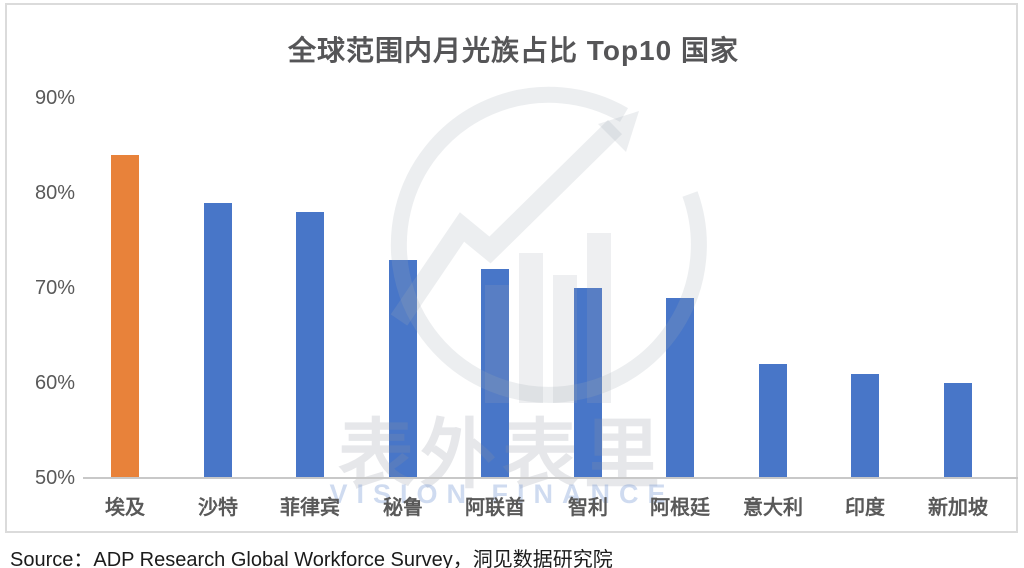 The height and width of the screenshot is (568, 1024). What do you see at coordinates (958, 430) in the screenshot?
I see `bar-新加坡` at bounding box center [958, 430].